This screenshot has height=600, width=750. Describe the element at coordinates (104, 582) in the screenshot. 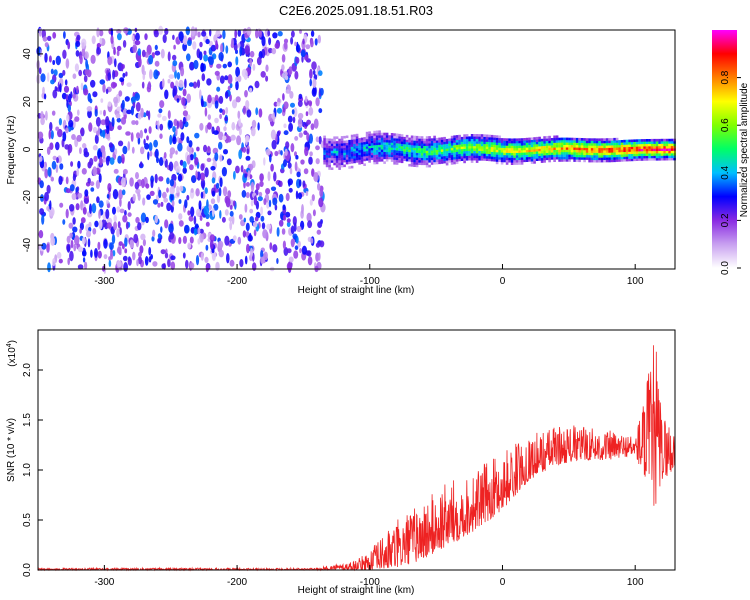

I see `snr-x-tick-label: -300` at that location.